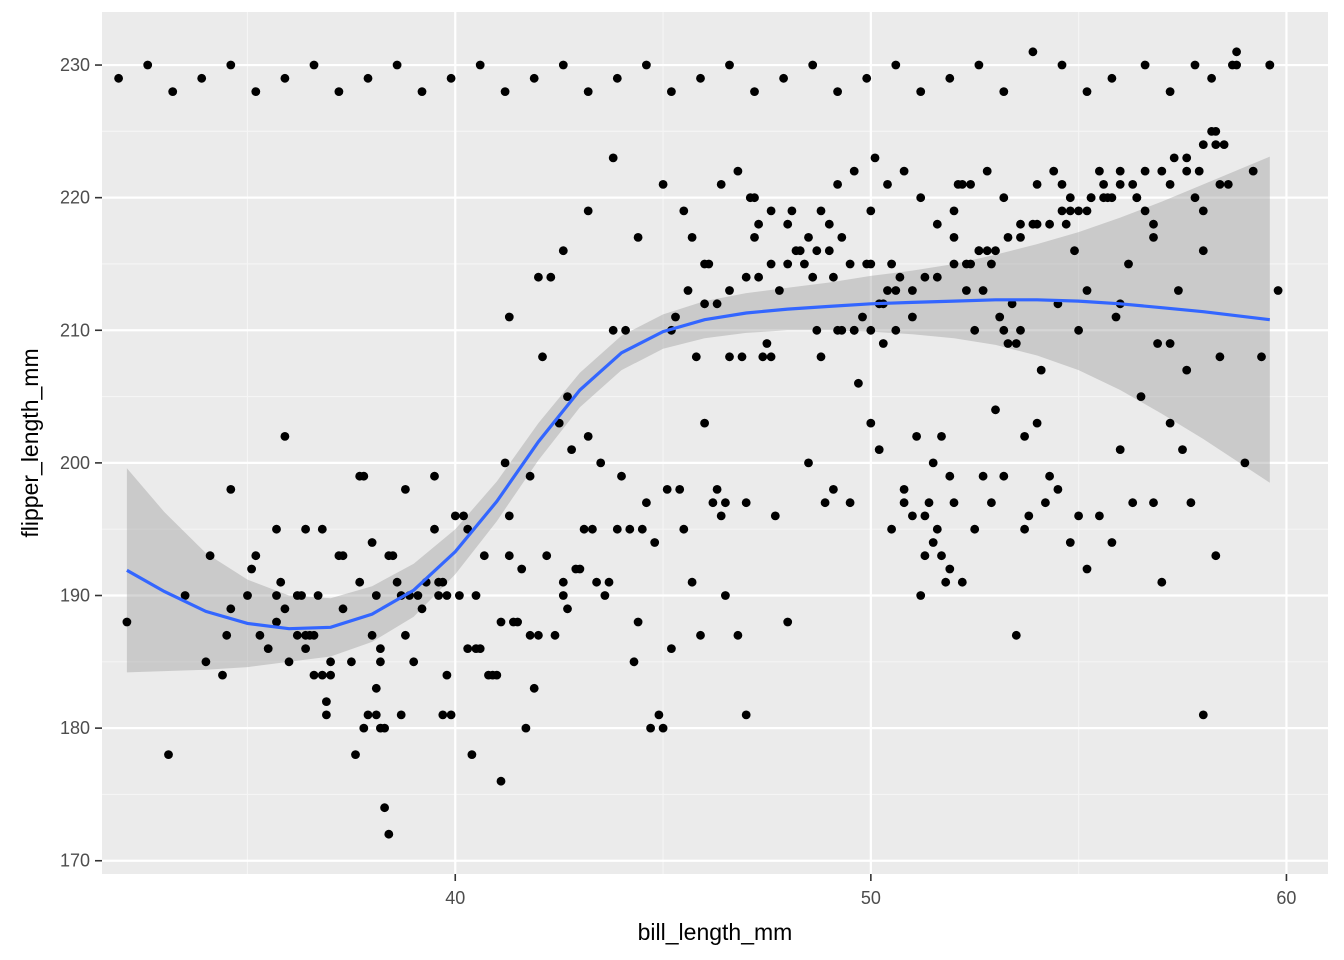 This screenshot has height=960, width=1344. Describe the element at coordinates (455, 898) in the screenshot. I see `x-tick-label: 40` at that location.